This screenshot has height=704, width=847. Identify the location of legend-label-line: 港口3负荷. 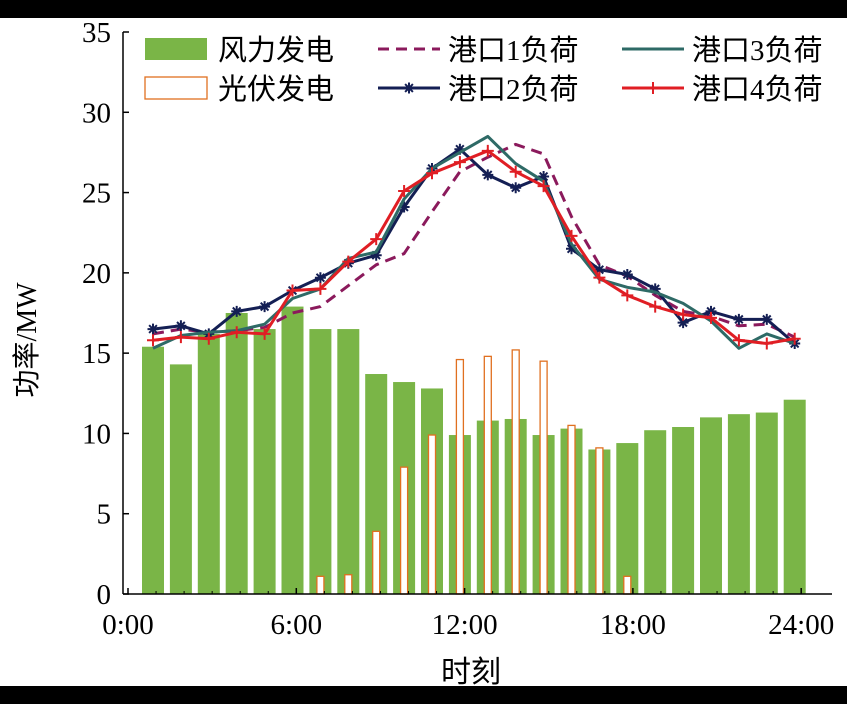
(757, 50).